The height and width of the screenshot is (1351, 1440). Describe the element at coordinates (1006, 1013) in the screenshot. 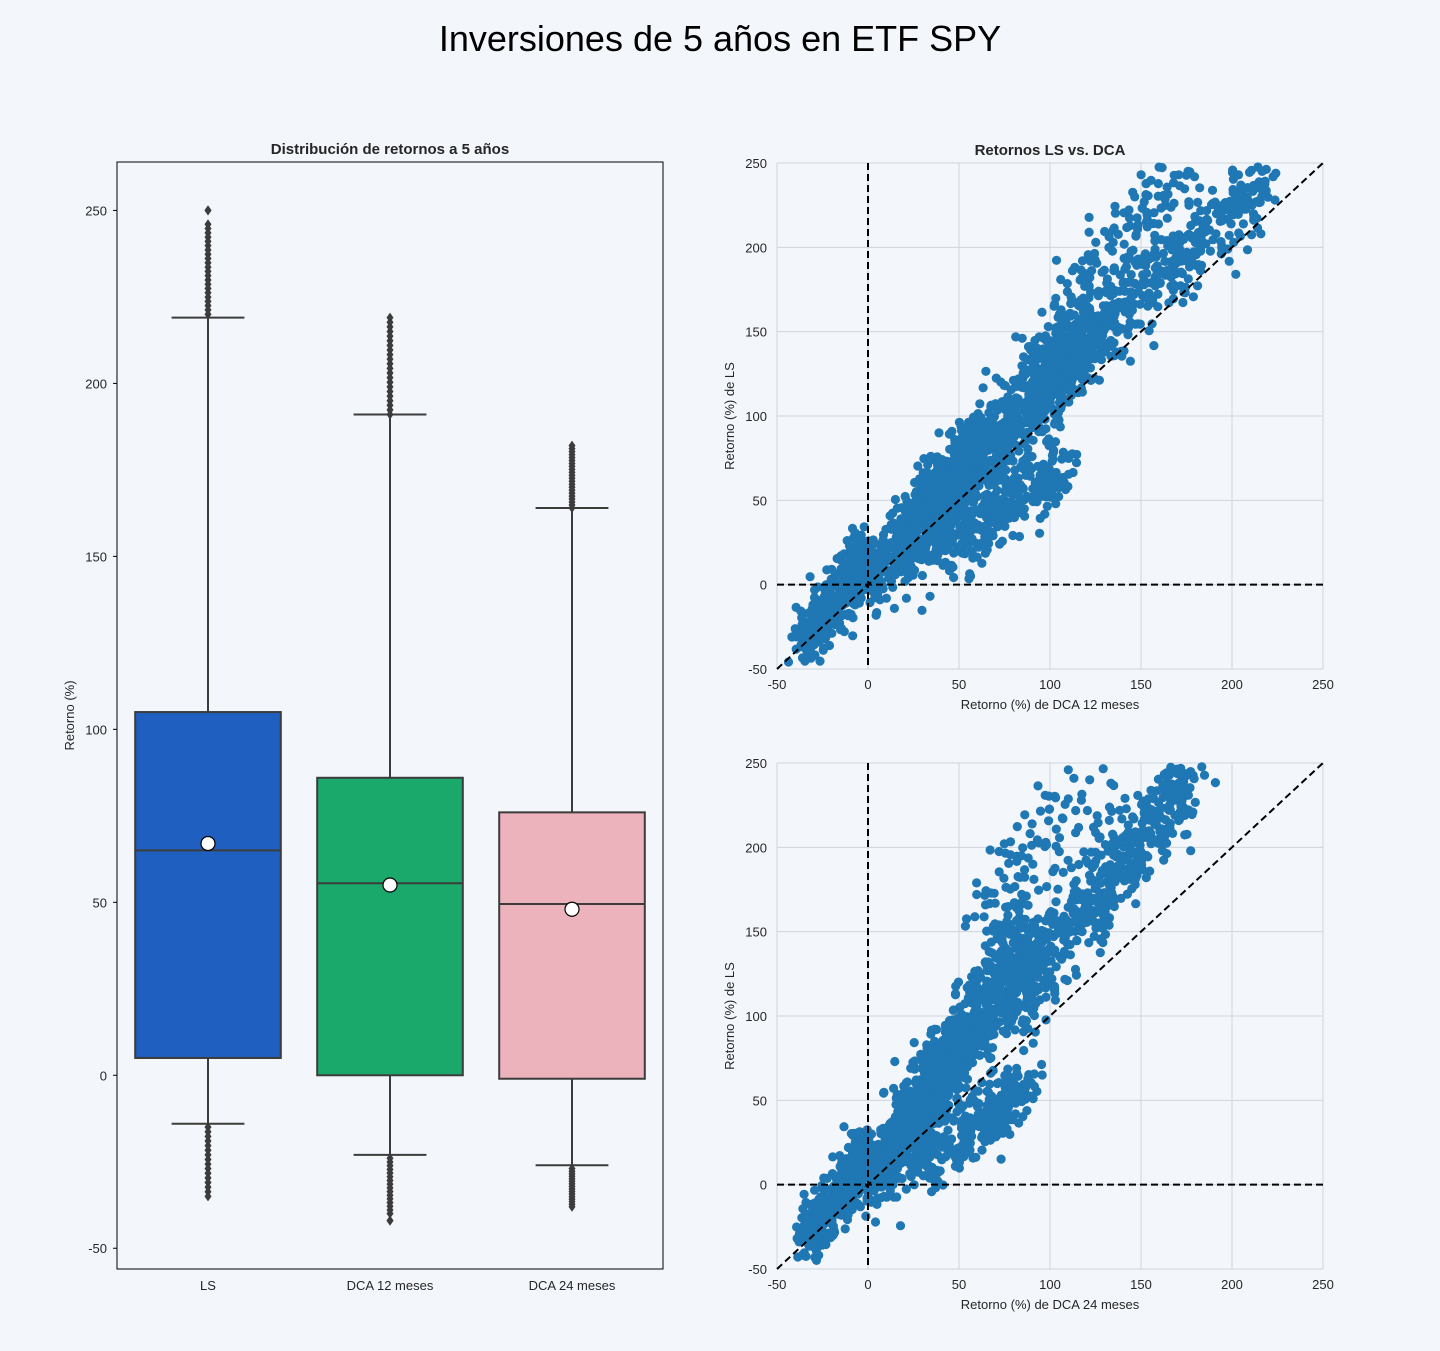

I see `scatter-points` at that location.